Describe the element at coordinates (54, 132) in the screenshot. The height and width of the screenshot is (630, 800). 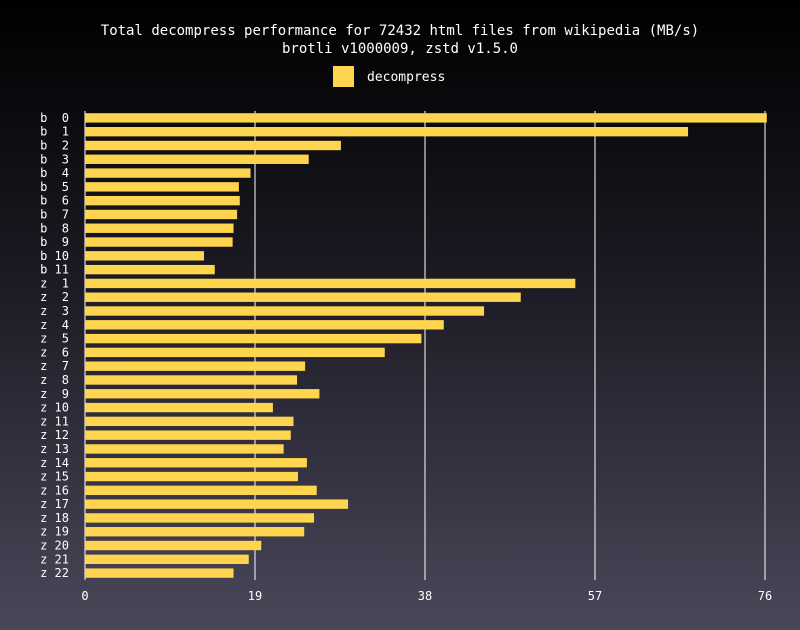
I see `y-tick-label: b 1` at that location.